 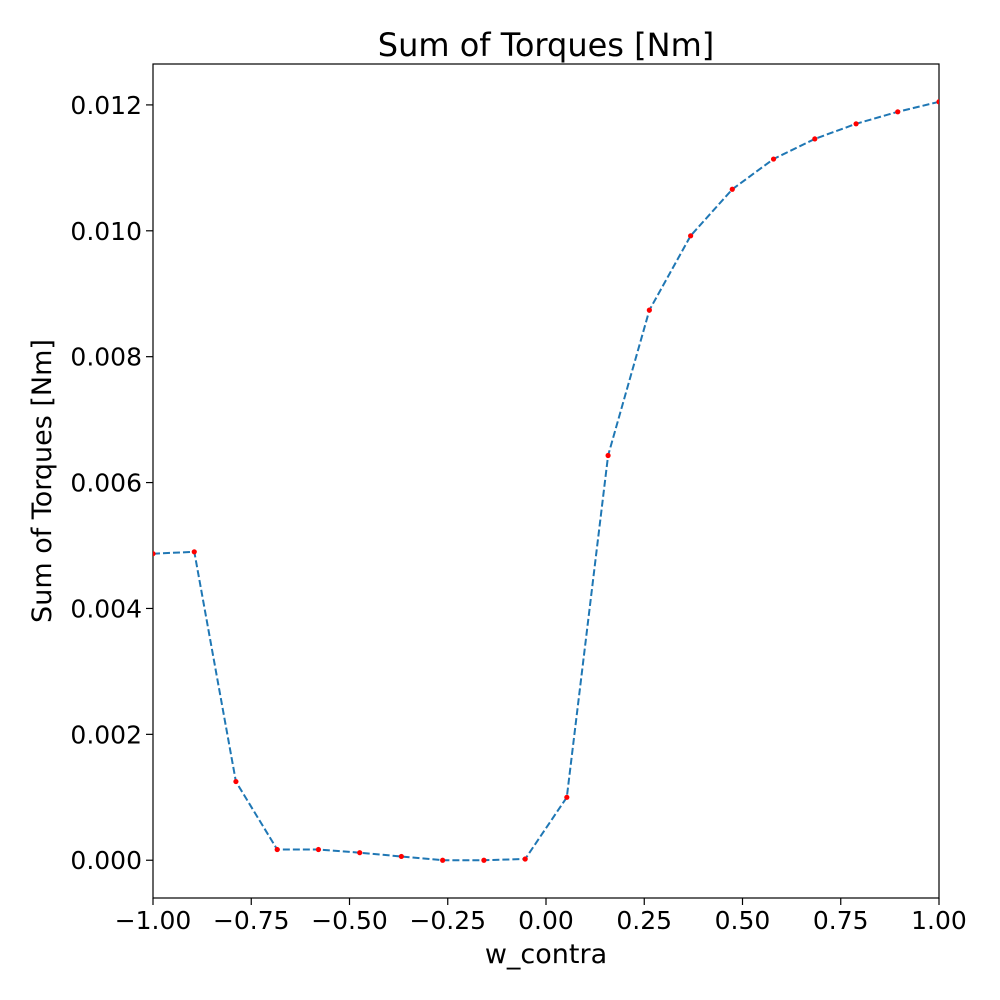 What do you see at coordinates (106, 860) in the screenshot?
I see `y-tick-label: 0.000` at bounding box center [106, 860].